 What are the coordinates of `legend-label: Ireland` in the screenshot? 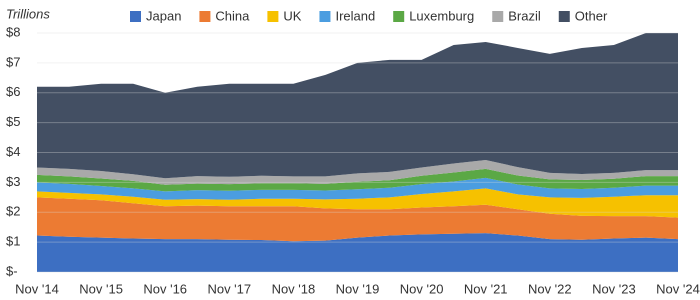 It's located at (355, 15).